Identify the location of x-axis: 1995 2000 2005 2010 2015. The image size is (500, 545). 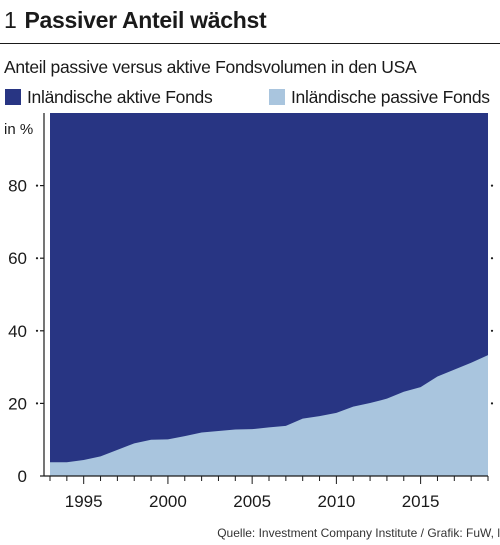
(266, 493).